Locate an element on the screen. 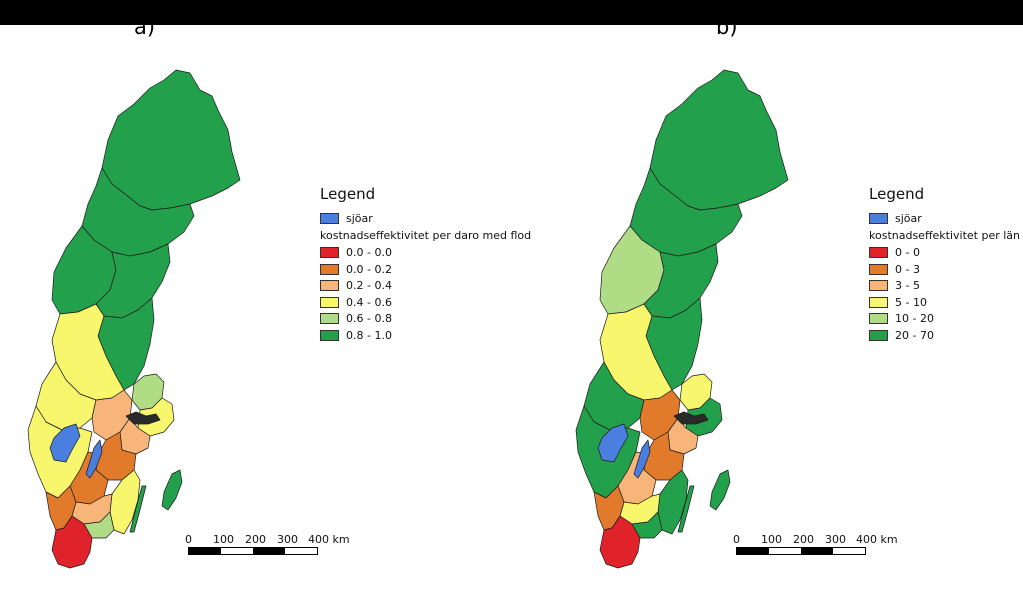 This screenshot has width=1023, height=607. legend-class-row: 10 - 20 is located at coordinates (944, 319).